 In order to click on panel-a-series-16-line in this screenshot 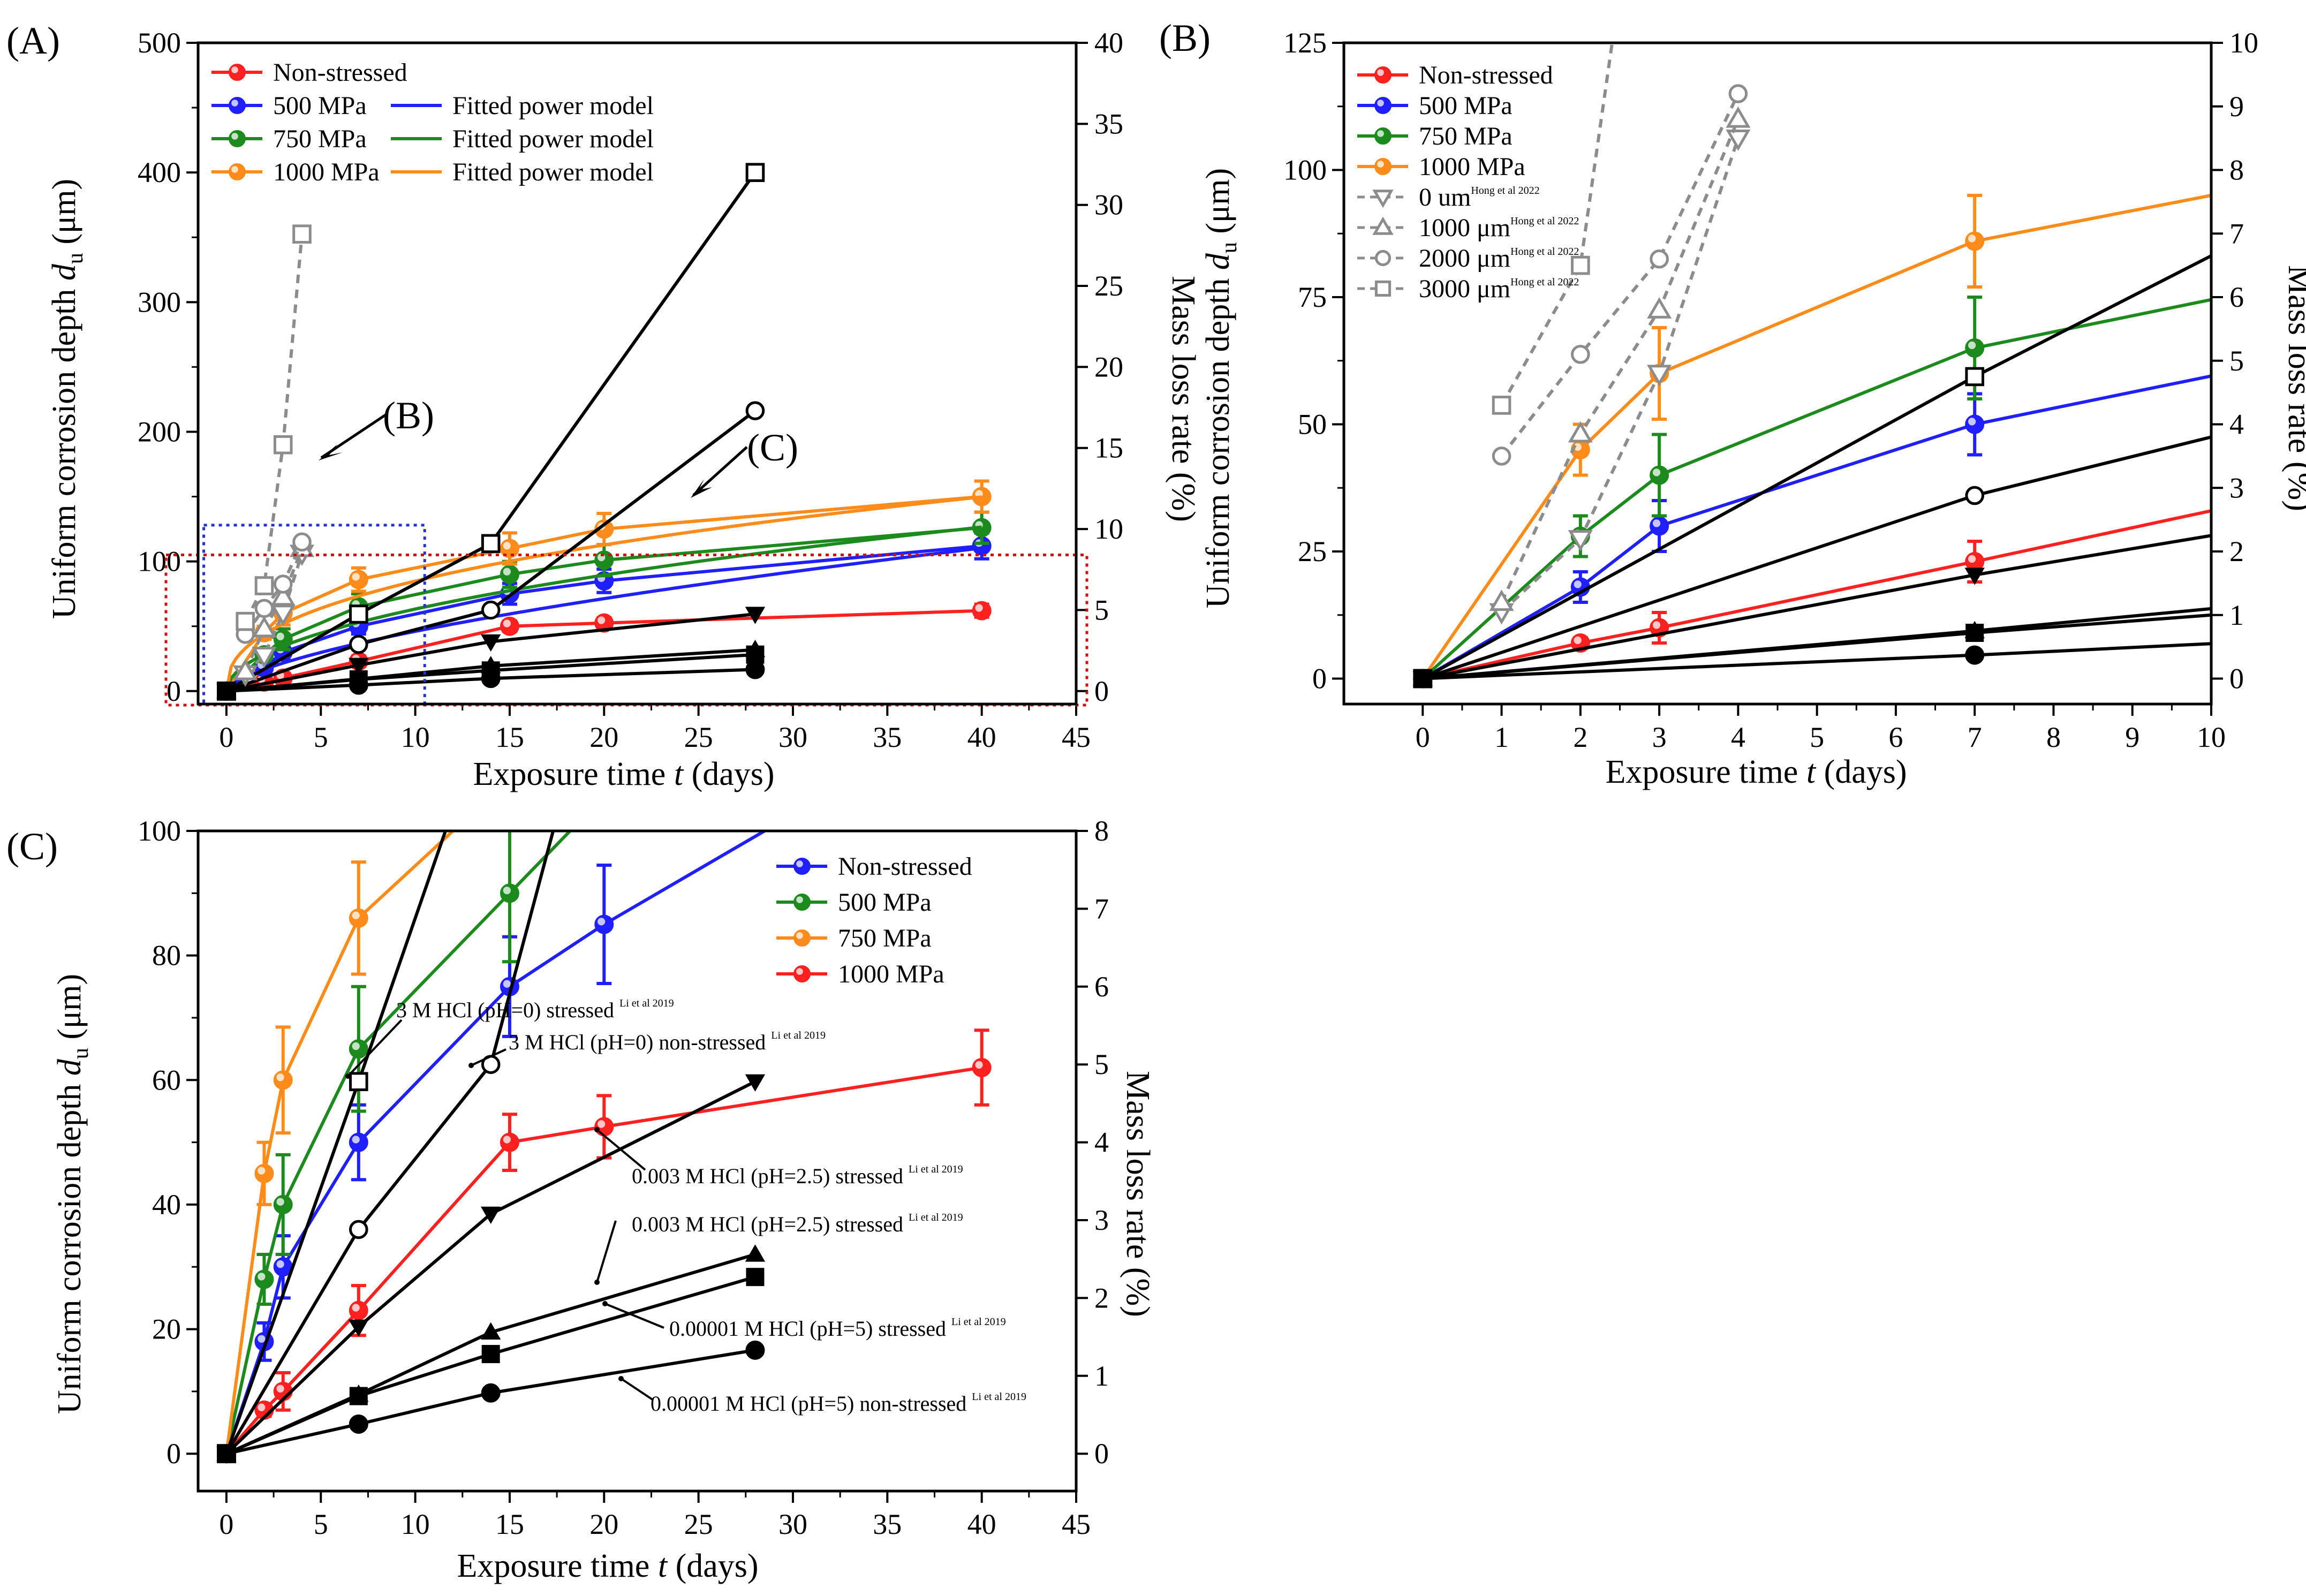, I will do `click(274, 428)`.